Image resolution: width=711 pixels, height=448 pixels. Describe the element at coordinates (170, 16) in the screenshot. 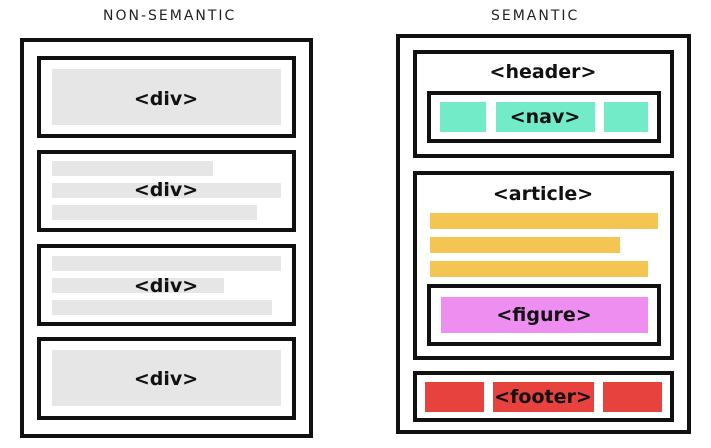

I see `non-semantic-title: NON-SEMANTIC` at that location.